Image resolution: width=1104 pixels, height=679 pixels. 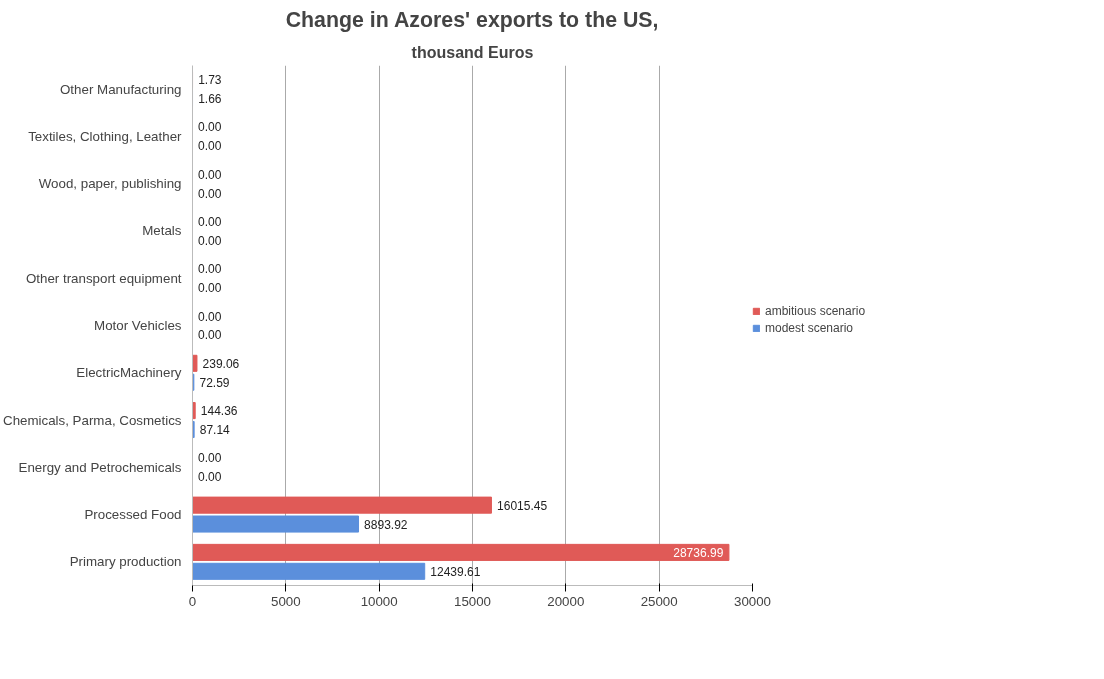 I want to click on data-label: 72.59, so click(x=214, y=382).